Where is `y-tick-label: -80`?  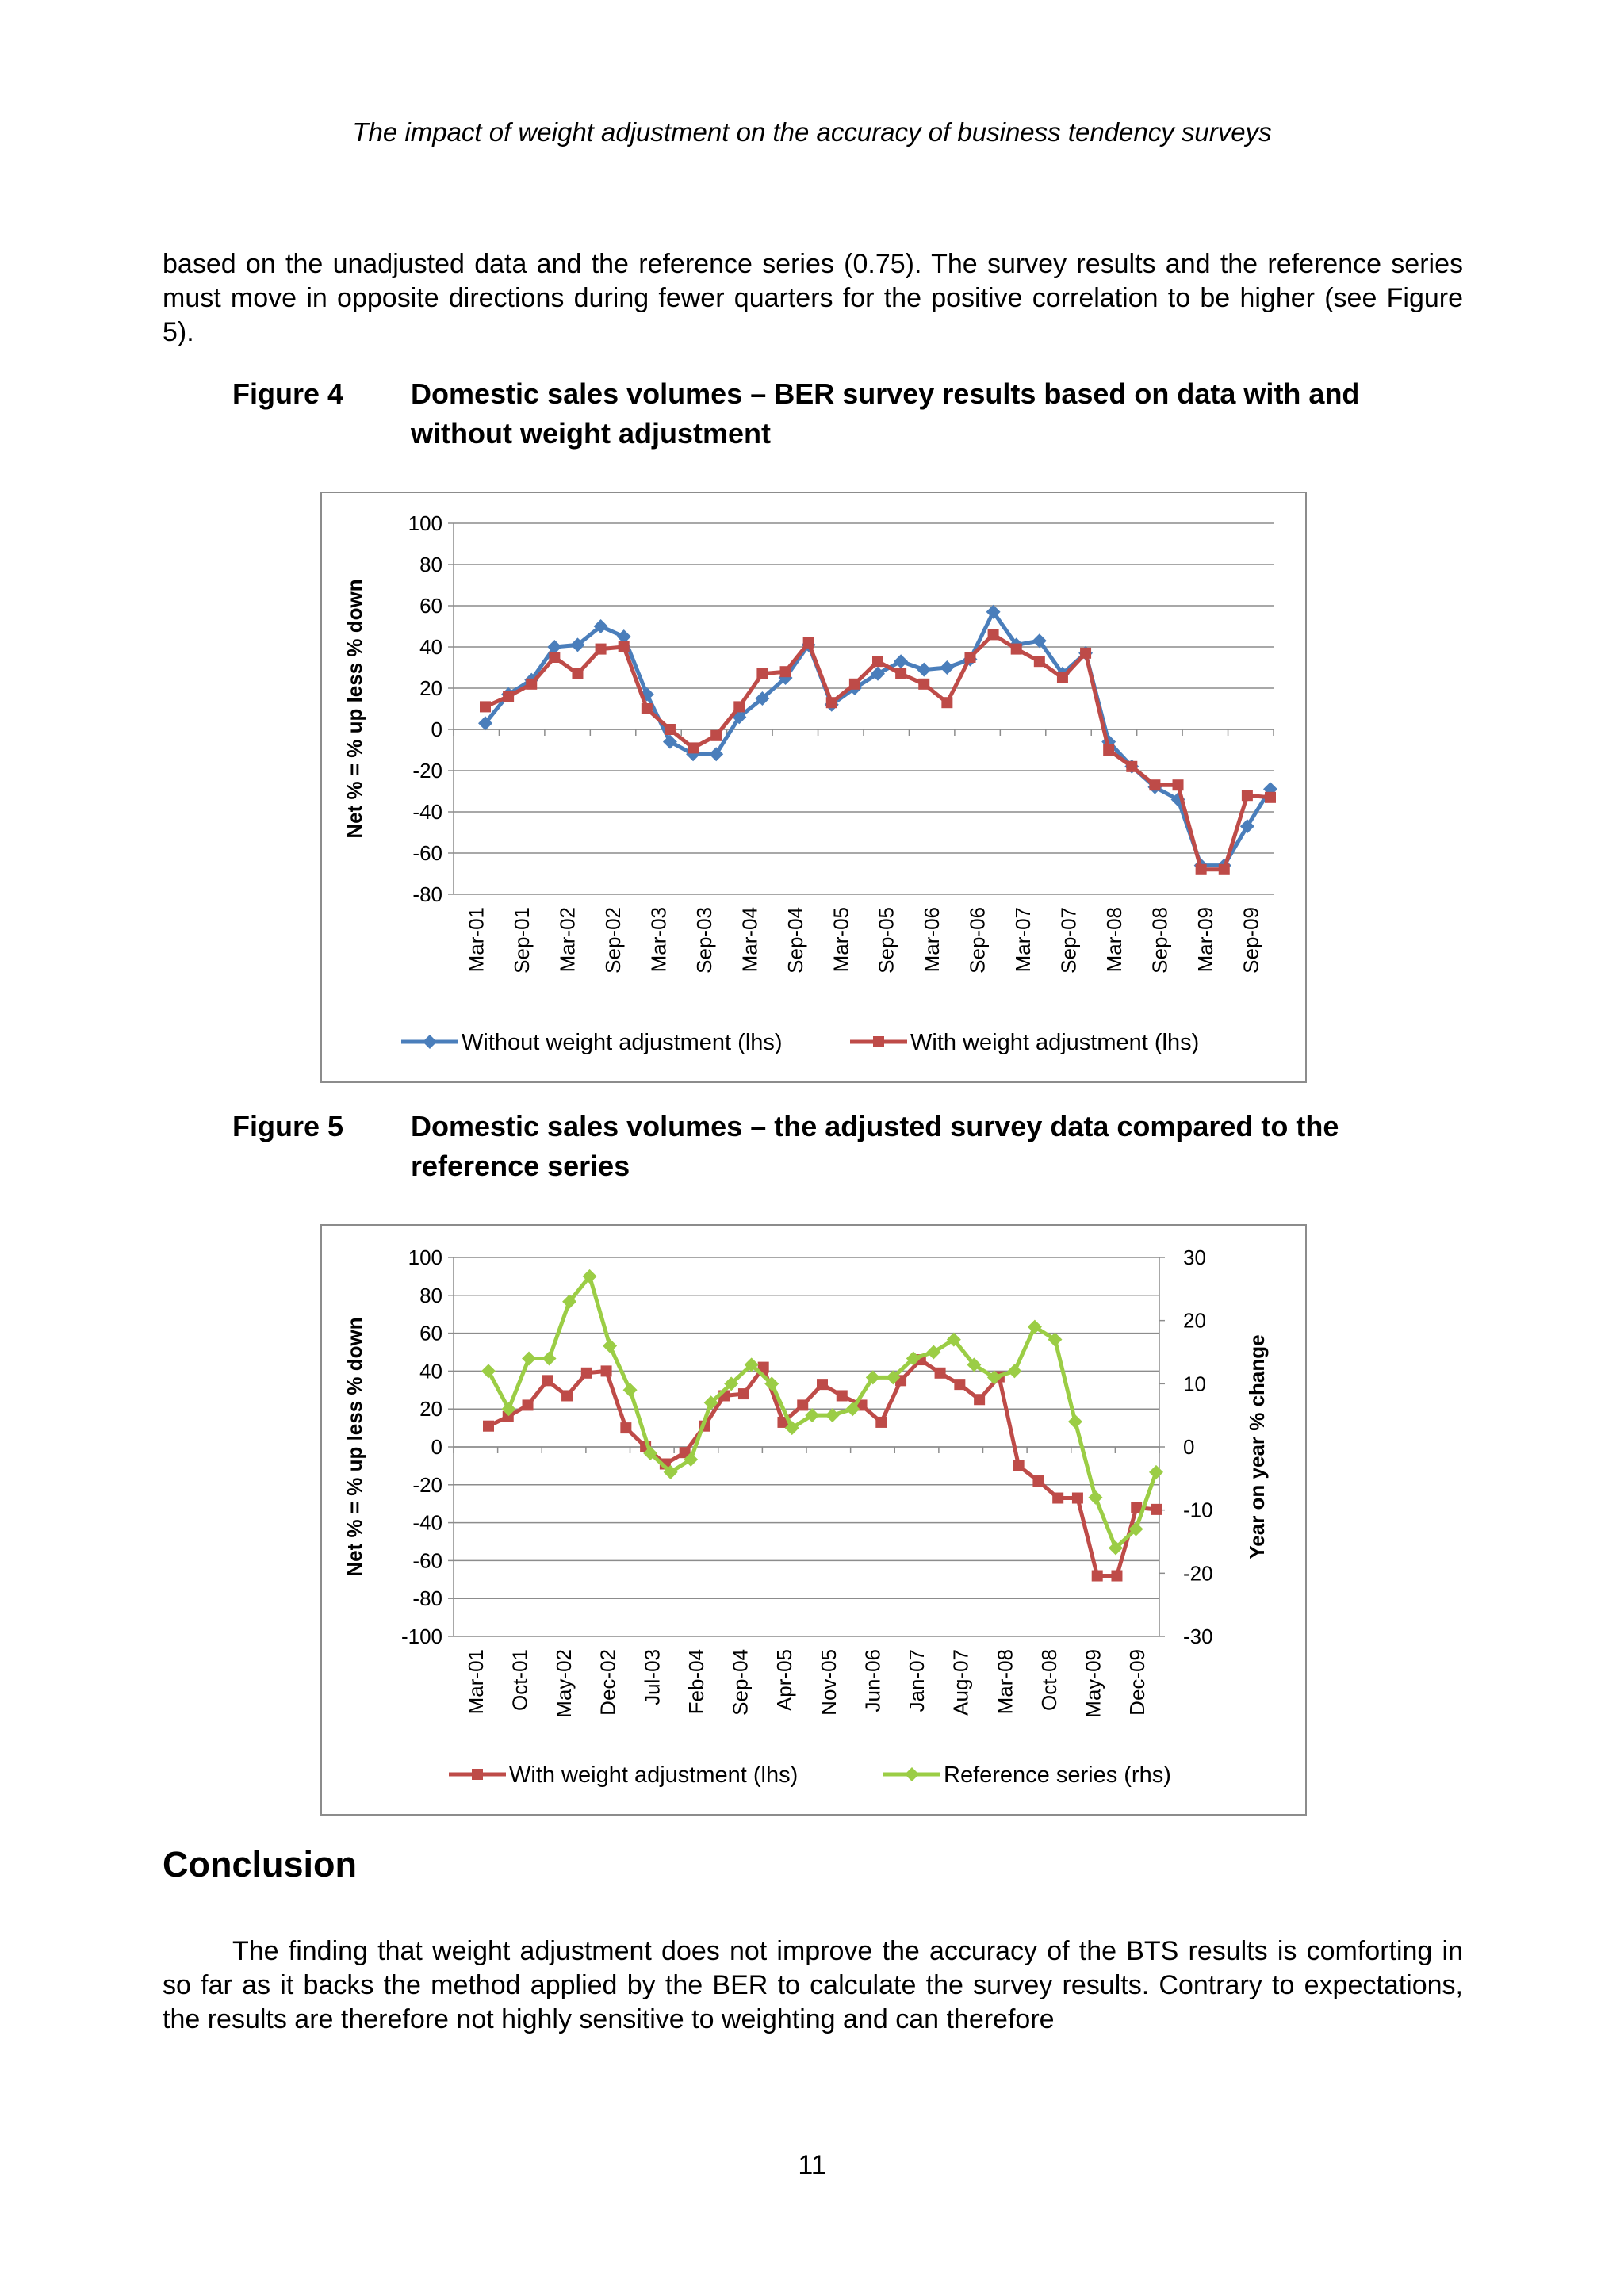
y-tick-label: -80 is located at coordinates (427, 894).